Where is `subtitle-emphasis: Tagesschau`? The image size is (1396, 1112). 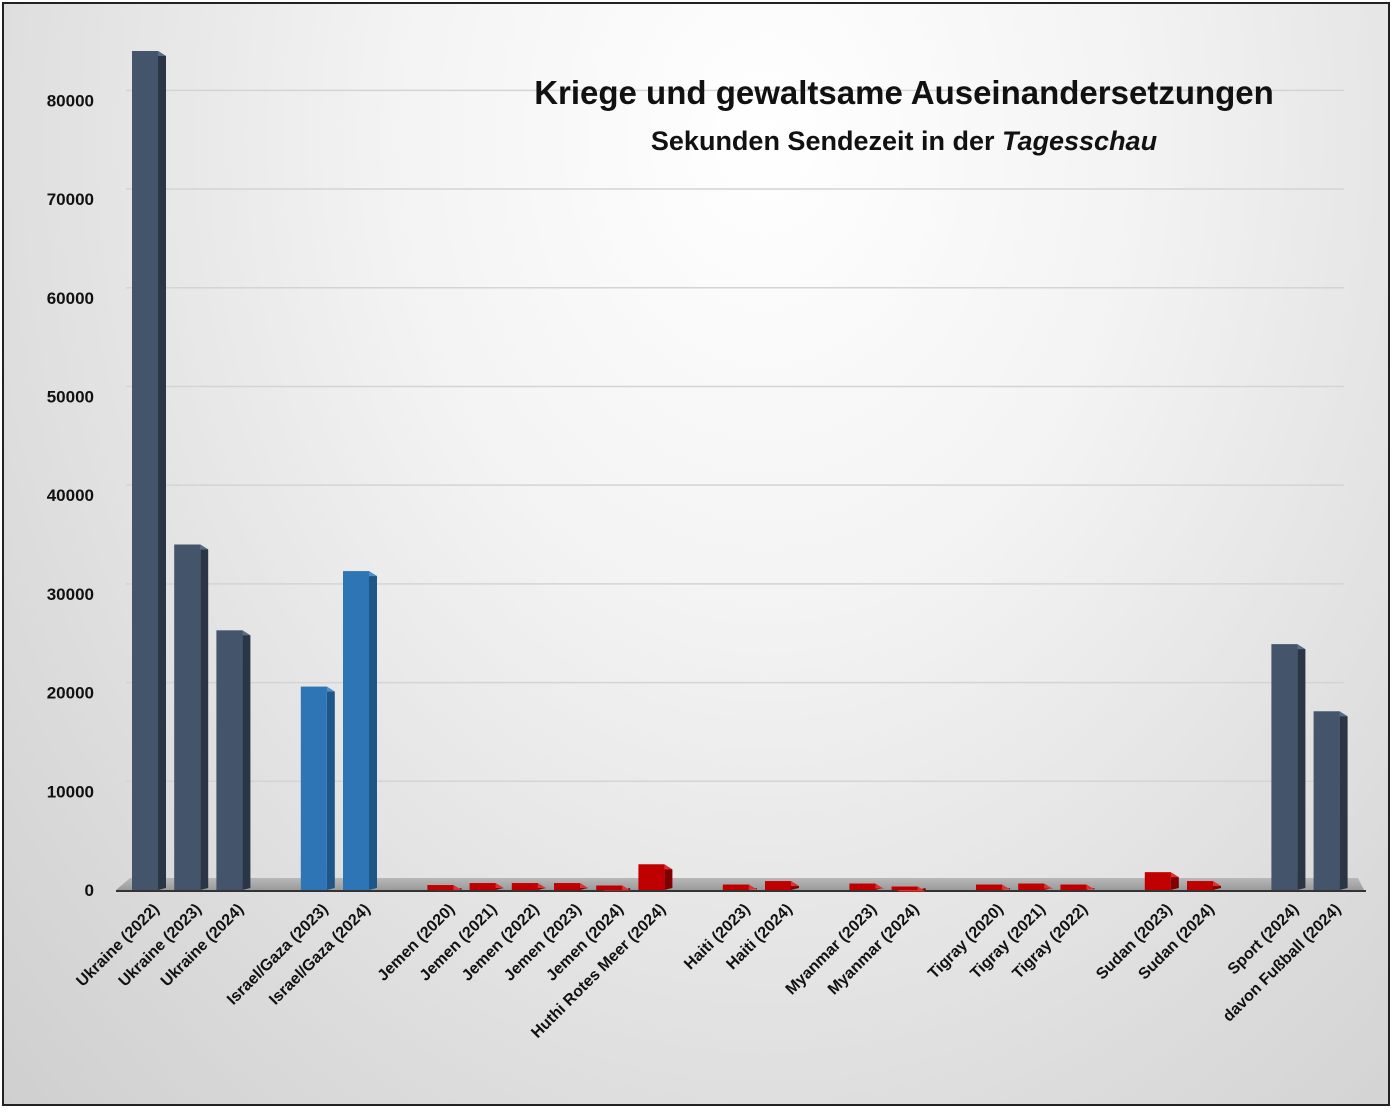 subtitle-emphasis: Tagesschau is located at coordinates (1080, 141).